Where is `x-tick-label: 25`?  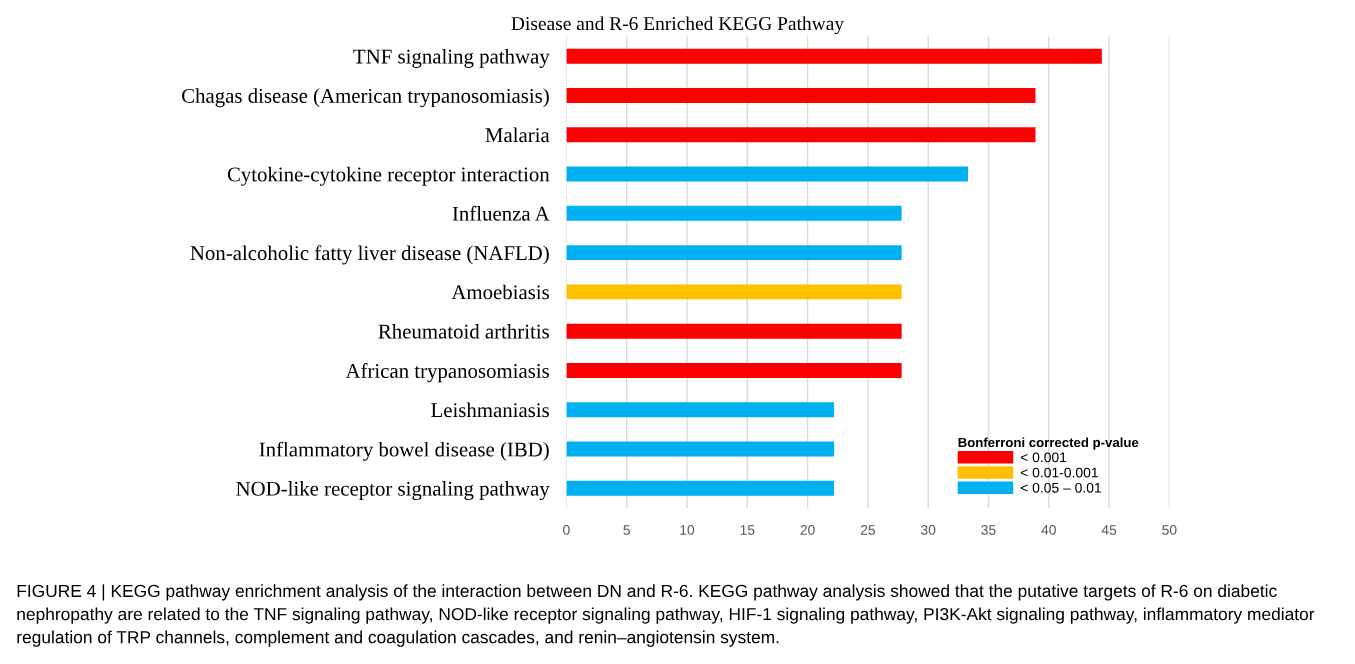 x-tick-label: 25 is located at coordinates (868, 529).